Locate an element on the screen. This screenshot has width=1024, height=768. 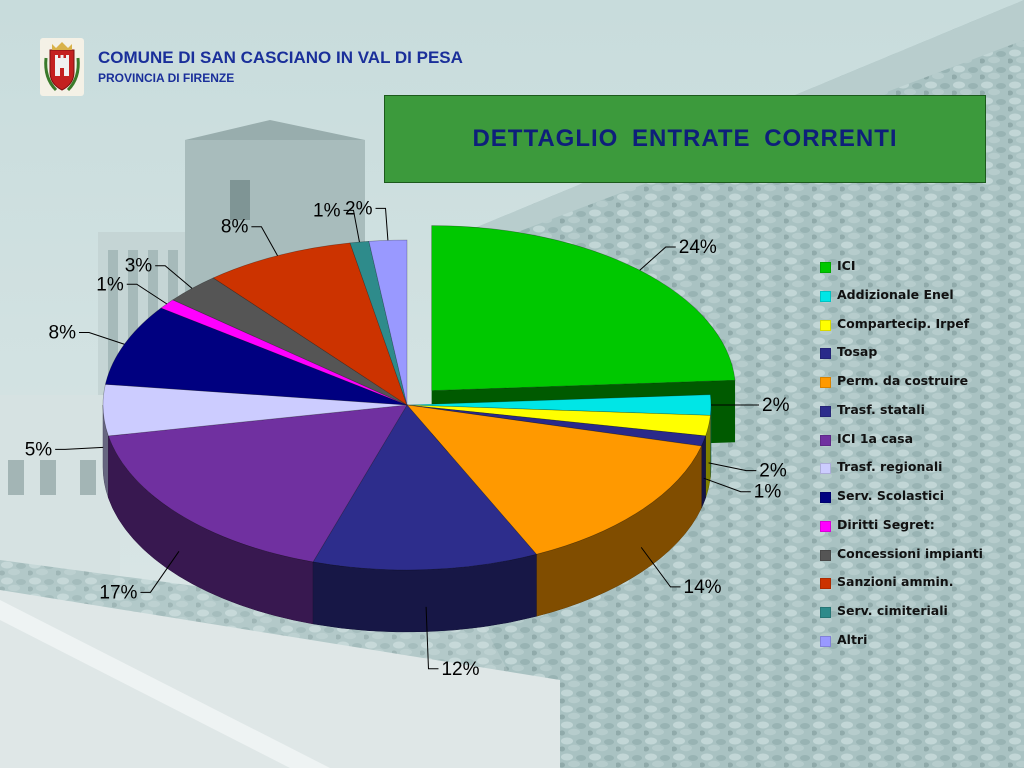
legend-label: Compartecip. Irpef is located at coordinates (903, 323).